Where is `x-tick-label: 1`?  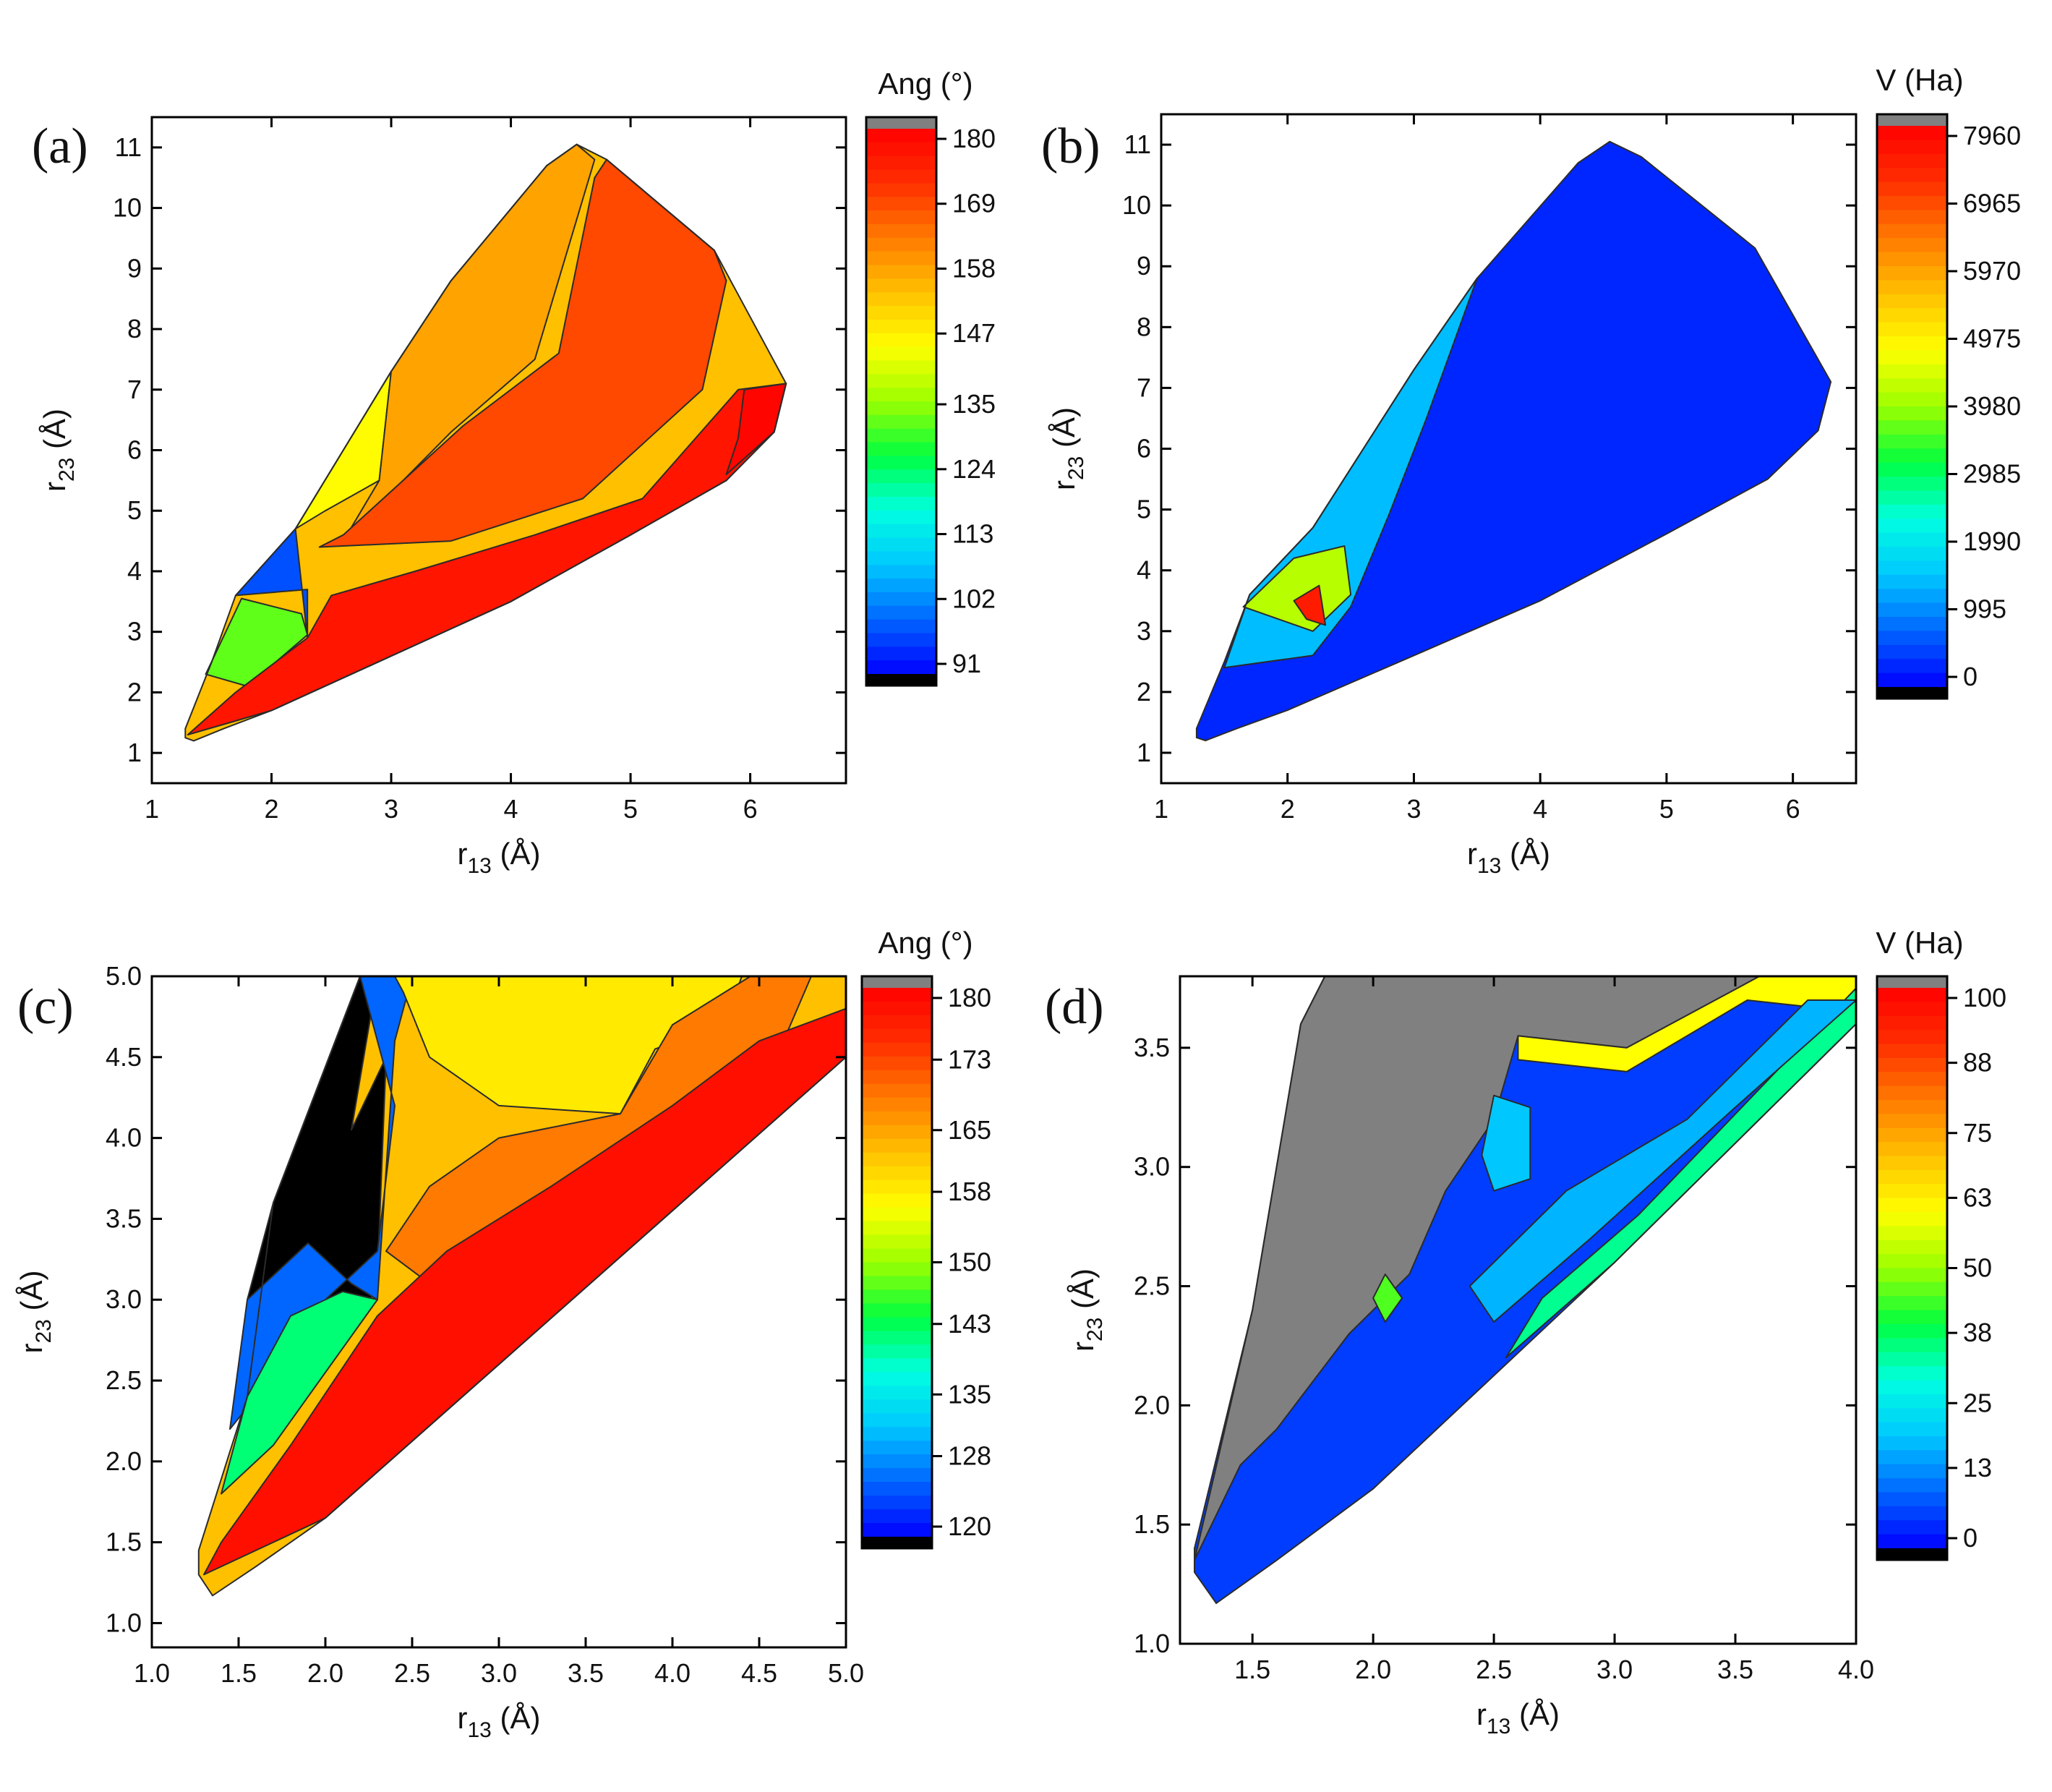 x-tick-label: 1 is located at coordinates (1161, 809).